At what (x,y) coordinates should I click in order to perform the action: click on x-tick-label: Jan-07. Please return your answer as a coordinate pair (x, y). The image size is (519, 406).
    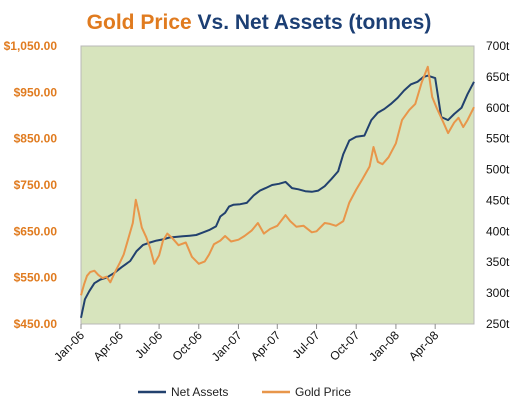
    Looking at the image, I should click on (227, 346).